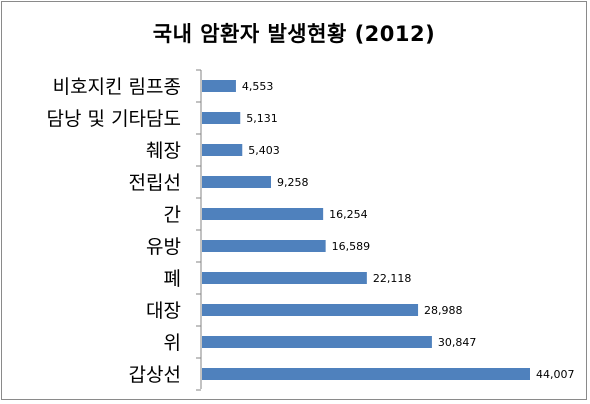 The image size is (590, 404). Describe the element at coordinates (114, 119) in the screenshot. I see `category-label: 담낭 및 기타담도` at that location.